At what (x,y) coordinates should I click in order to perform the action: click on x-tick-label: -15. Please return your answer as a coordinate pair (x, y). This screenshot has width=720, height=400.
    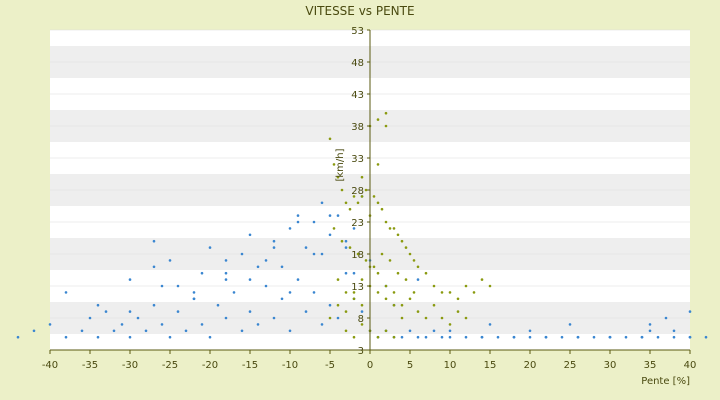
    Looking at the image, I should click on (250, 365).